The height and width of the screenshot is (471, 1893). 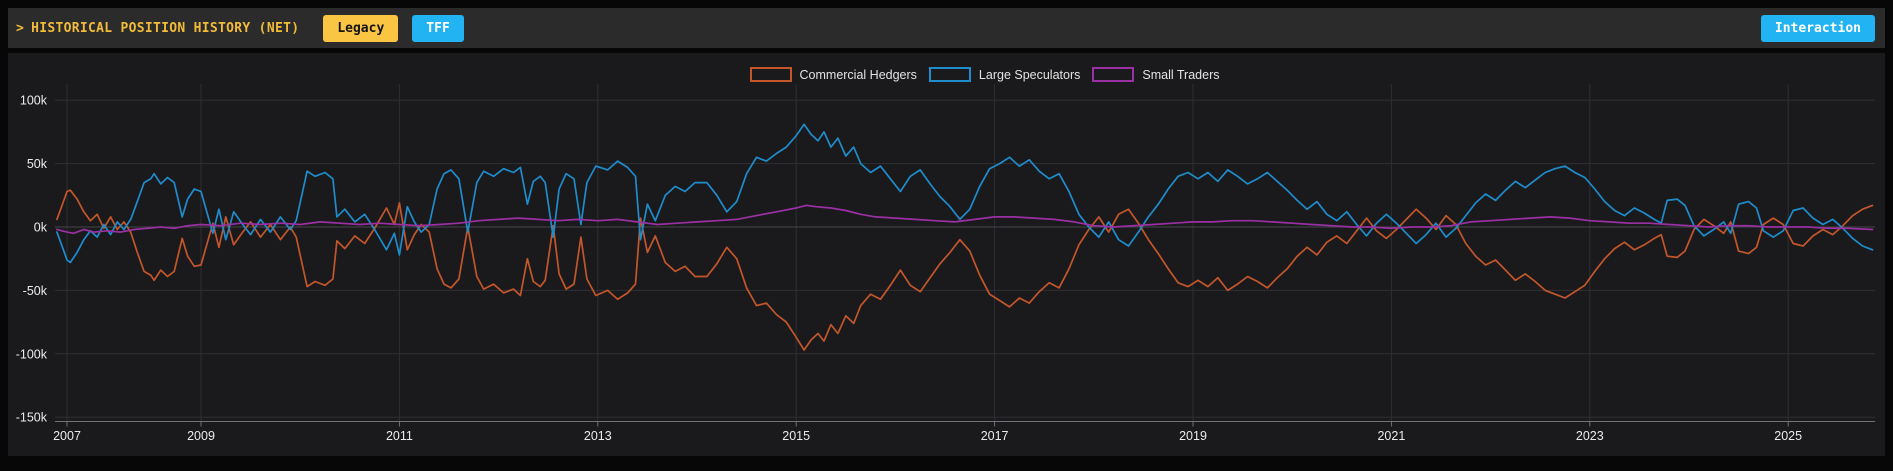 I want to click on legend-label: Large Speculators, so click(x=1029, y=74).